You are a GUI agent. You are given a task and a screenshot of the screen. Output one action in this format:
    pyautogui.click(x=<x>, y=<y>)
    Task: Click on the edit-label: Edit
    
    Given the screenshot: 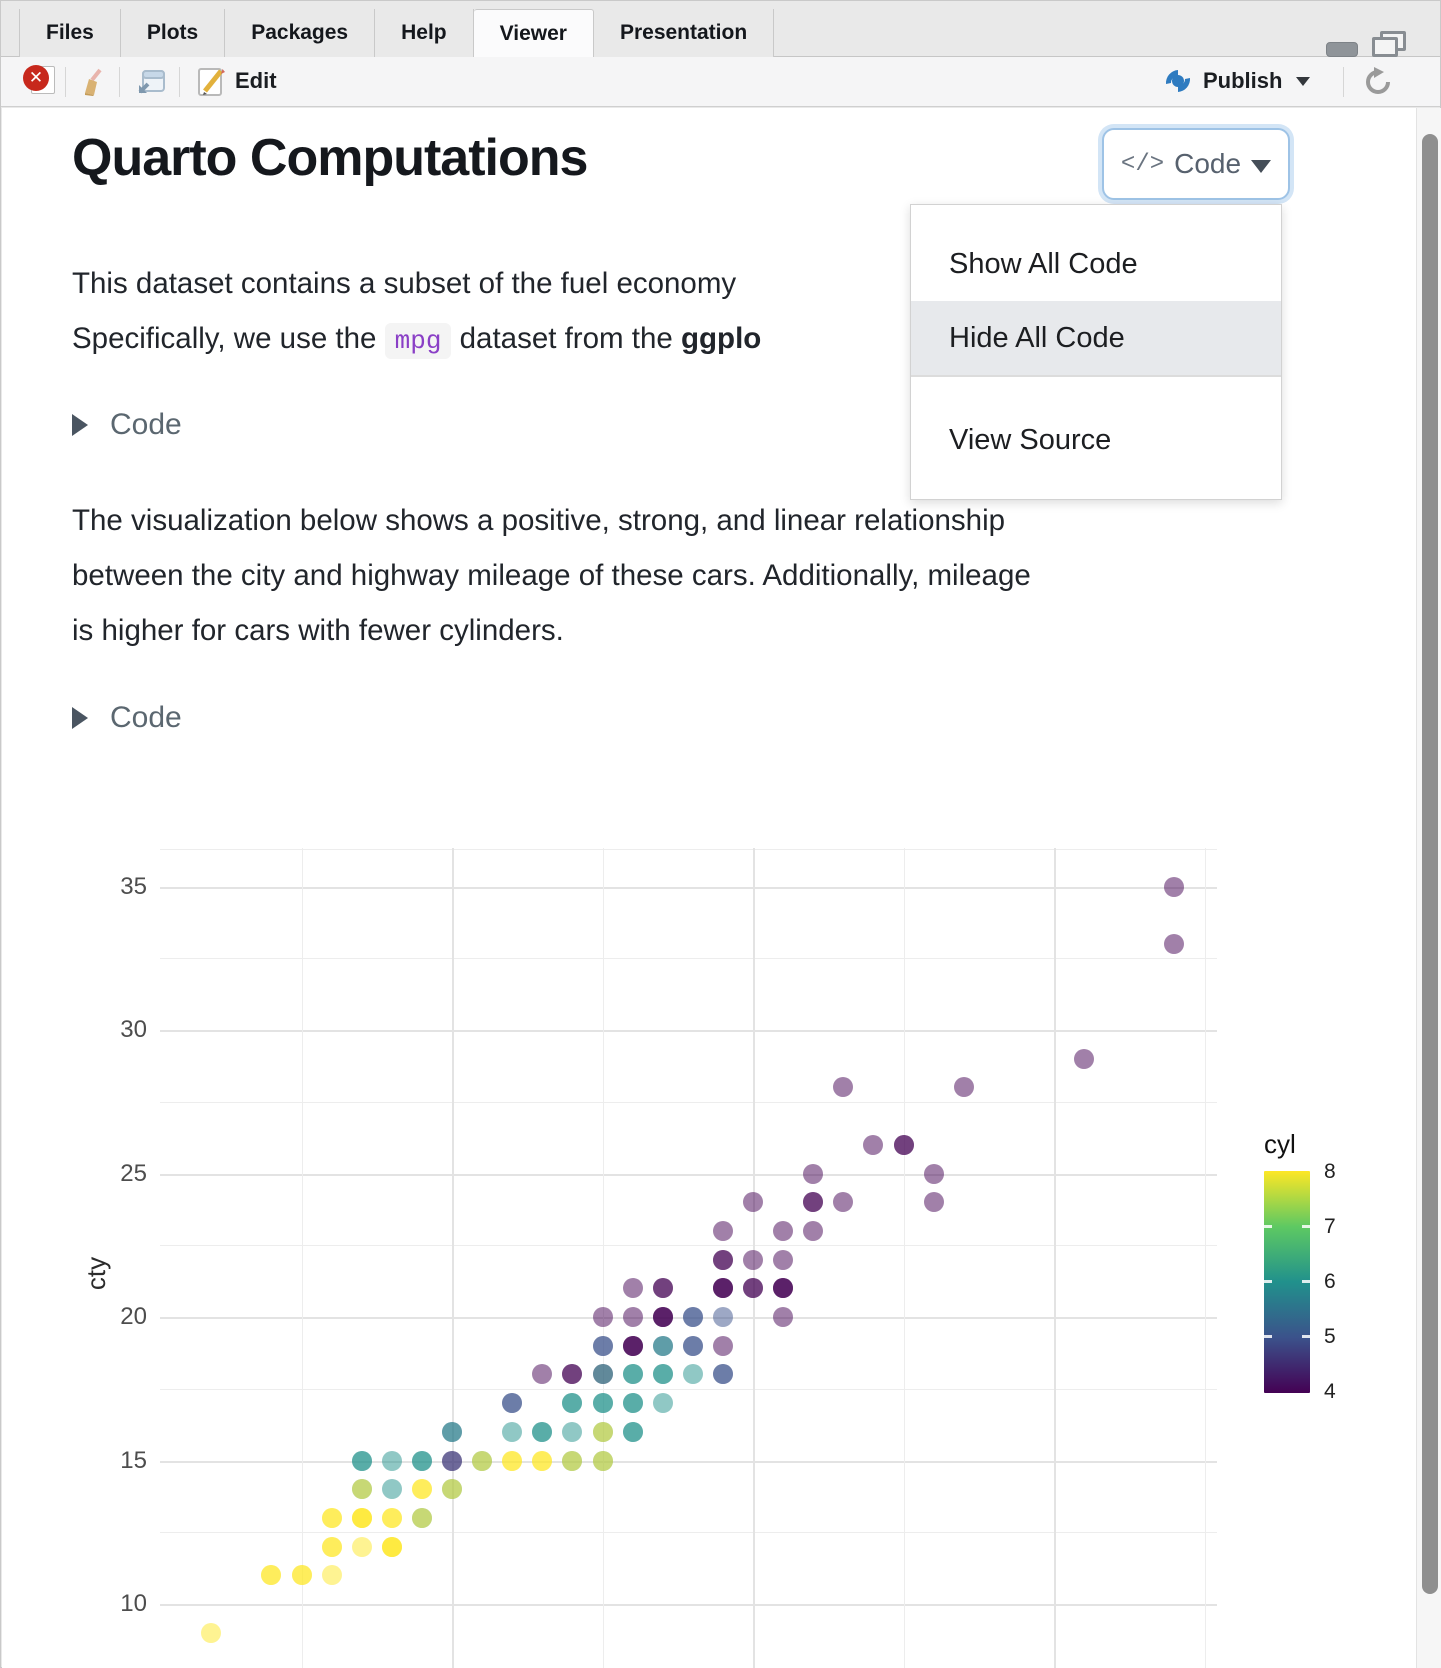 What is the action you would take?
    pyautogui.click(x=256, y=80)
    